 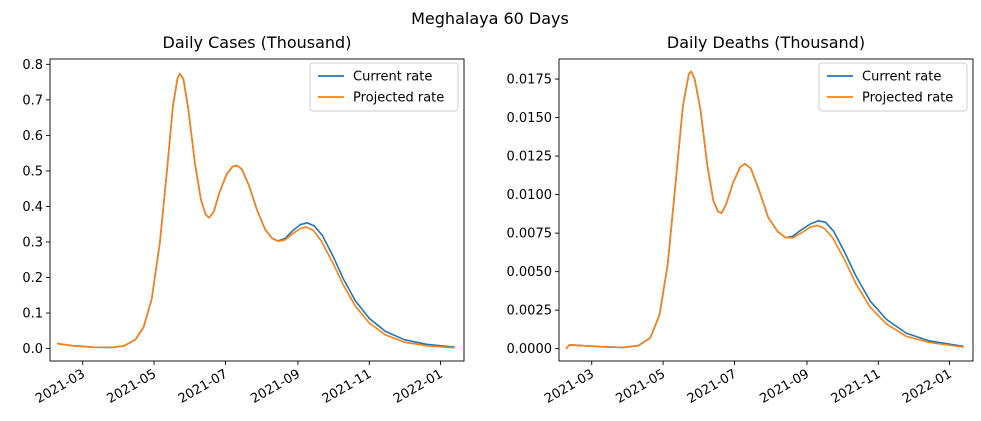 What do you see at coordinates (347, 387) in the screenshot?
I see `cases-x-tick-label: 2021-11` at bounding box center [347, 387].